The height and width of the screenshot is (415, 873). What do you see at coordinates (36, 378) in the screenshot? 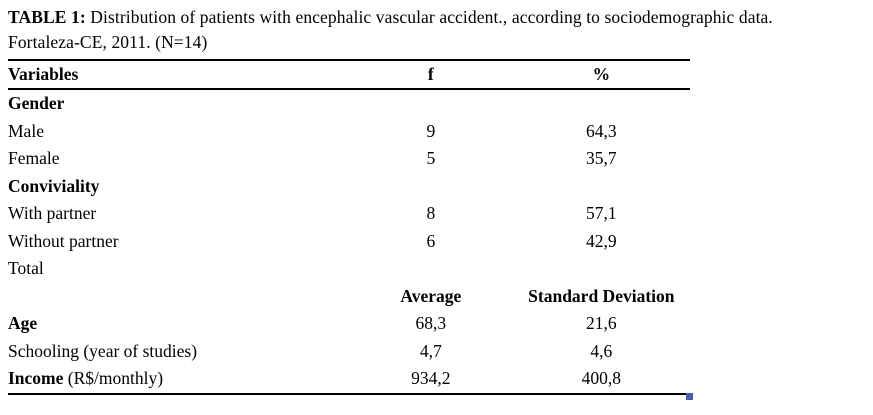
I see `row-label-income: Income` at bounding box center [36, 378].